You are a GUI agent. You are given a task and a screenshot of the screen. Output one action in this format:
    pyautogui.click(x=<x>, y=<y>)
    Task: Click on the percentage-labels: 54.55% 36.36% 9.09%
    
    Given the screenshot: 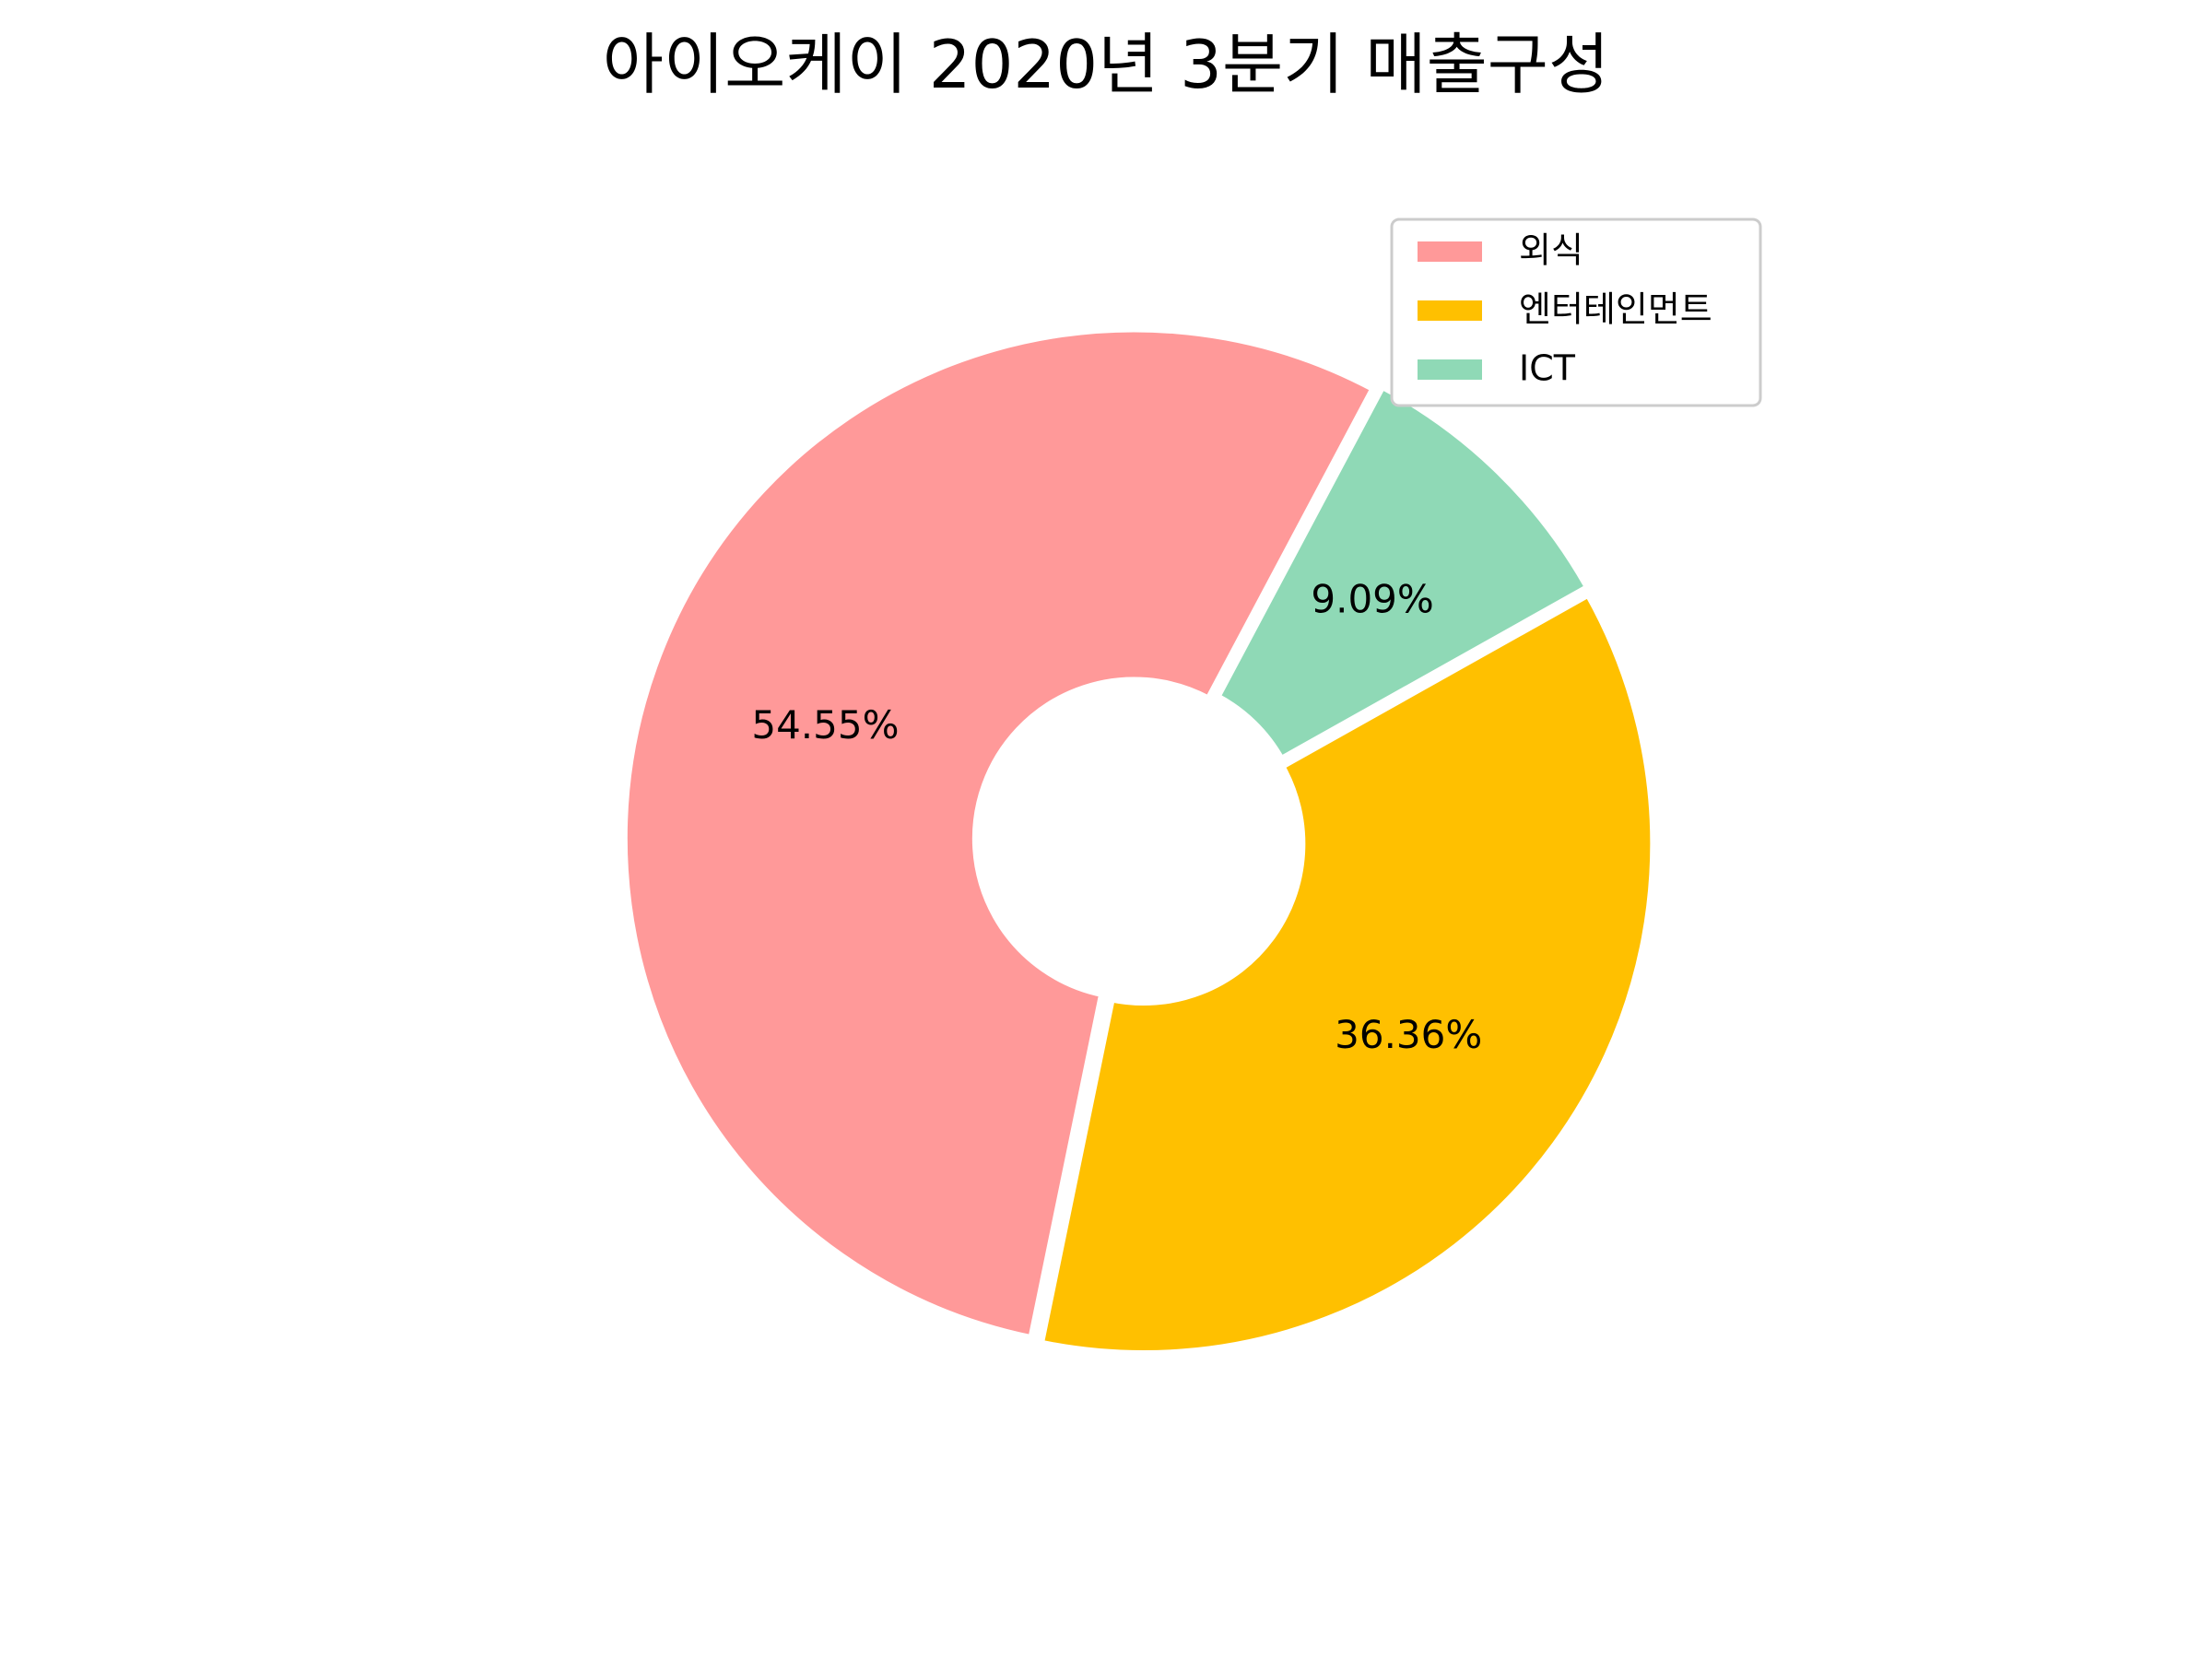 What is the action you would take?
    pyautogui.click(x=1116, y=817)
    